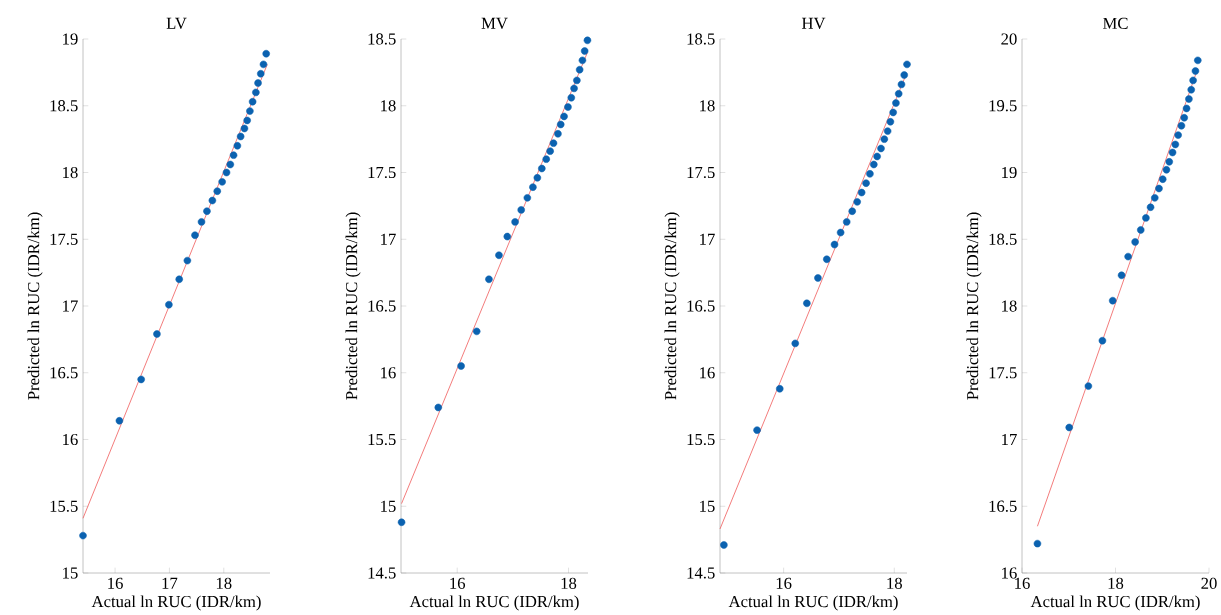  Describe the element at coordinates (1003, 106) in the screenshot. I see `y-tick-label: 19.5` at that location.